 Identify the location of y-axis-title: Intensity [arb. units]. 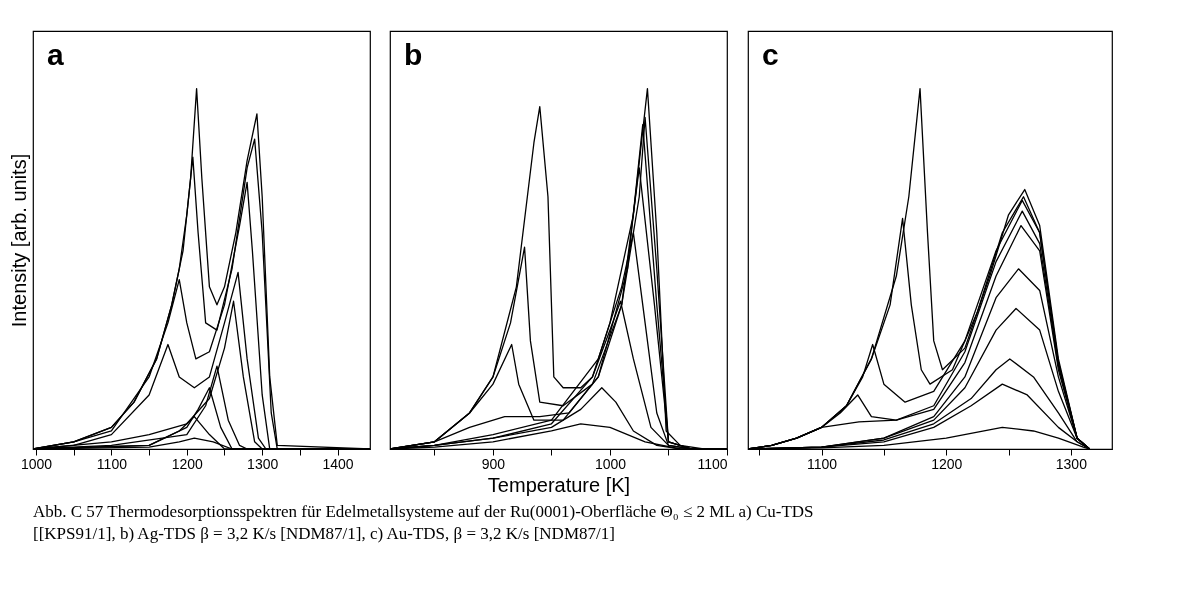
(18, 240).